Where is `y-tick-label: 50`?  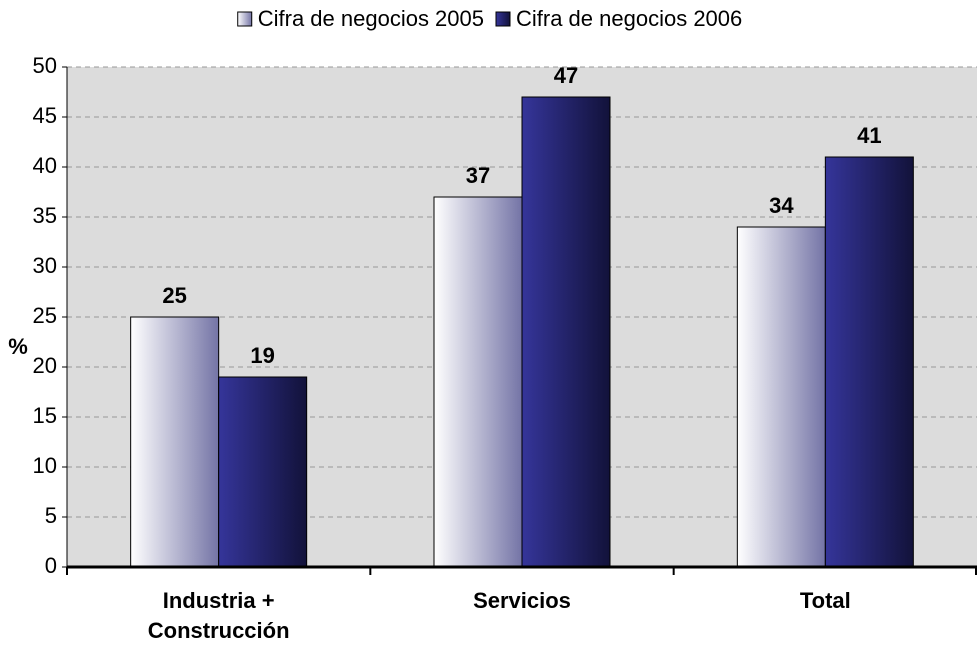
y-tick-label: 50 is located at coordinates (45, 65).